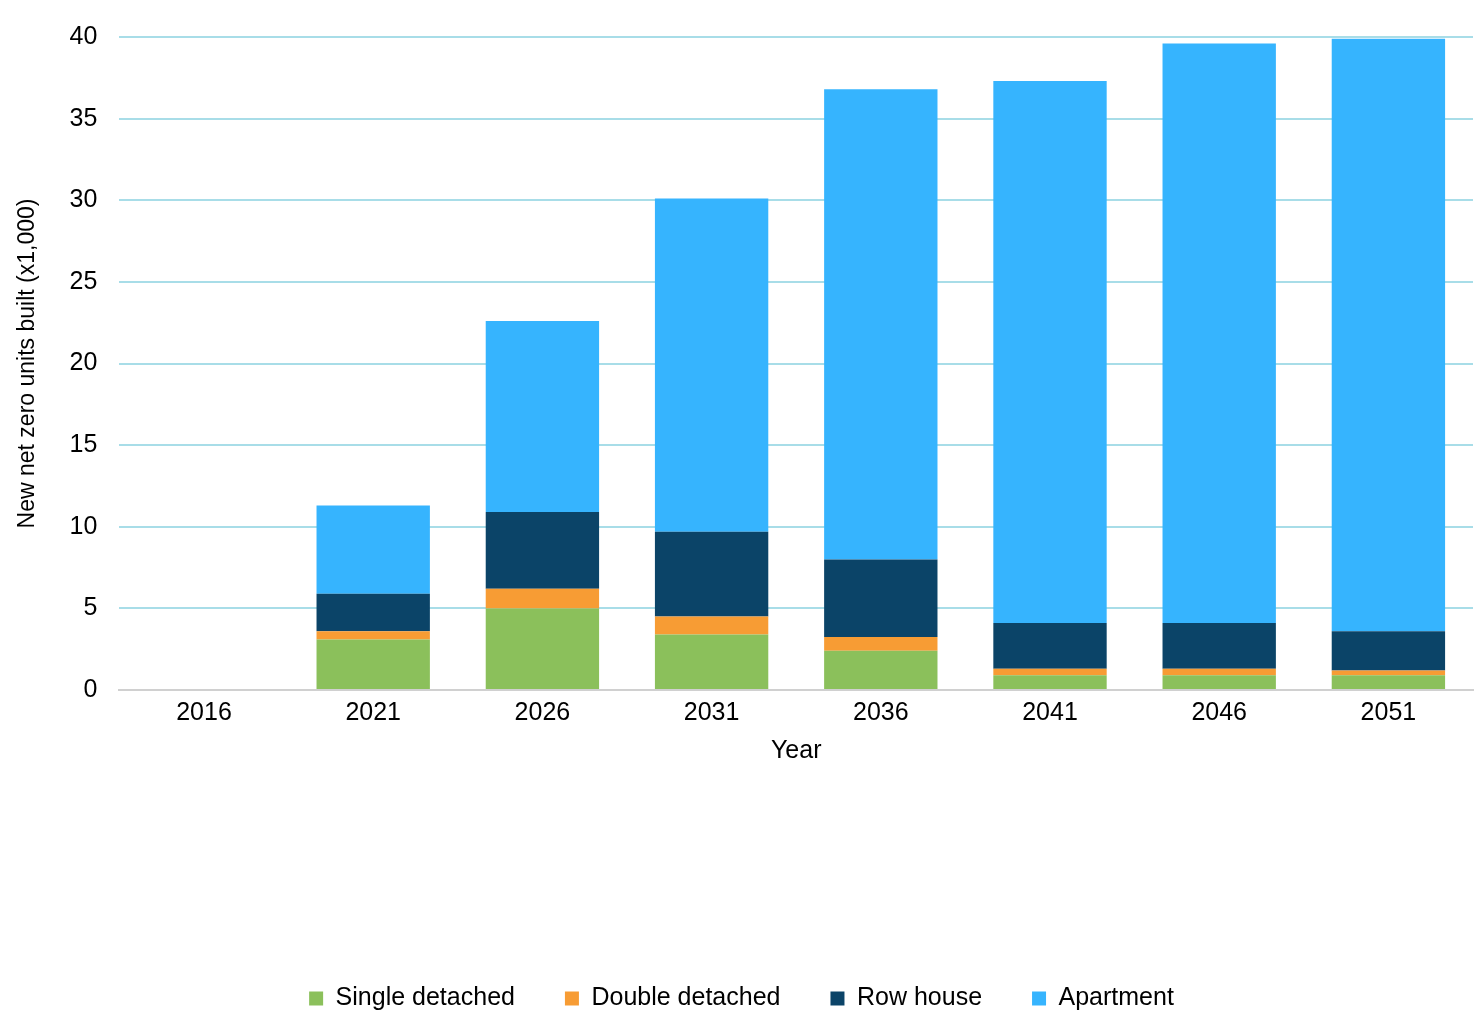 This screenshot has width=1479, height=1021. What do you see at coordinates (425, 996) in the screenshot?
I see `legend-label: Single detached` at bounding box center [425, 996].